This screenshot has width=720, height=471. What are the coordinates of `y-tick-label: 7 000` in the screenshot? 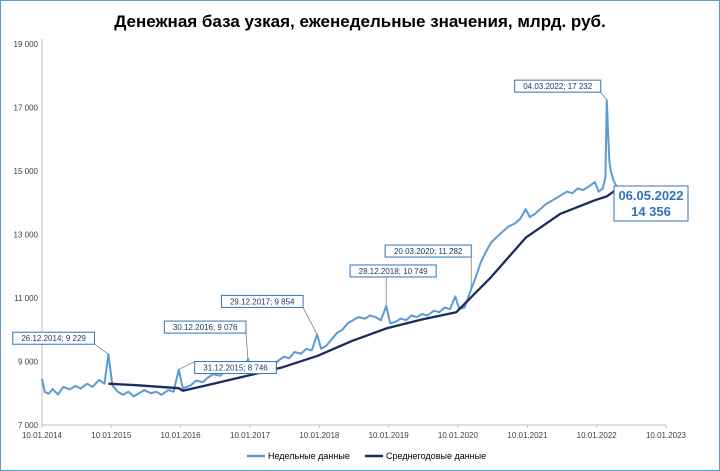 It's located at (28, 425).